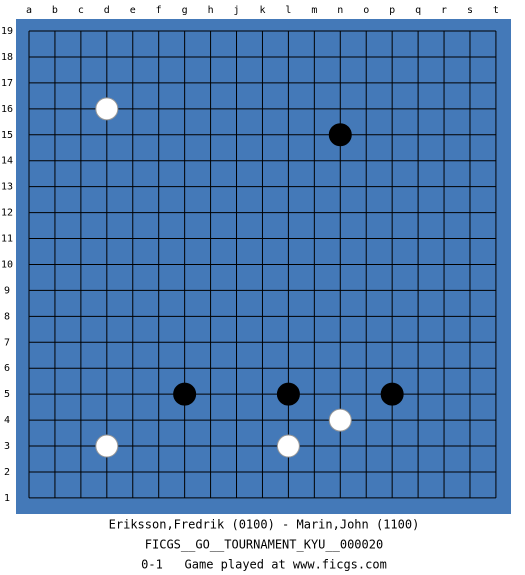 Image resolution: width=525 pixels, height=575 pixels. Describe the element at coordinates (81, 10) in the screenshot. I see `column-label: c` at that location.